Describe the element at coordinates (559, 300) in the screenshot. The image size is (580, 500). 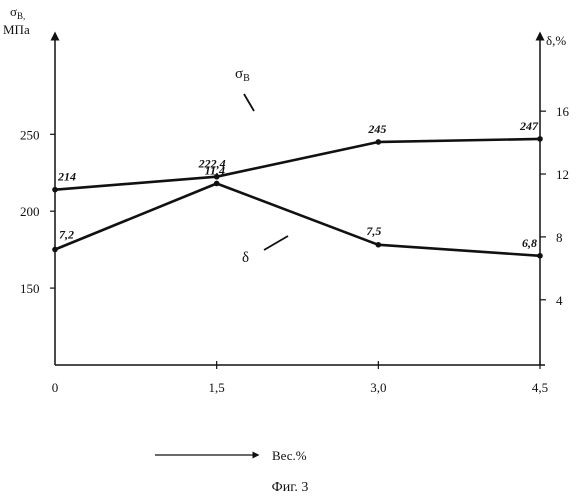
I see `right-tick-label: 4` at that location.